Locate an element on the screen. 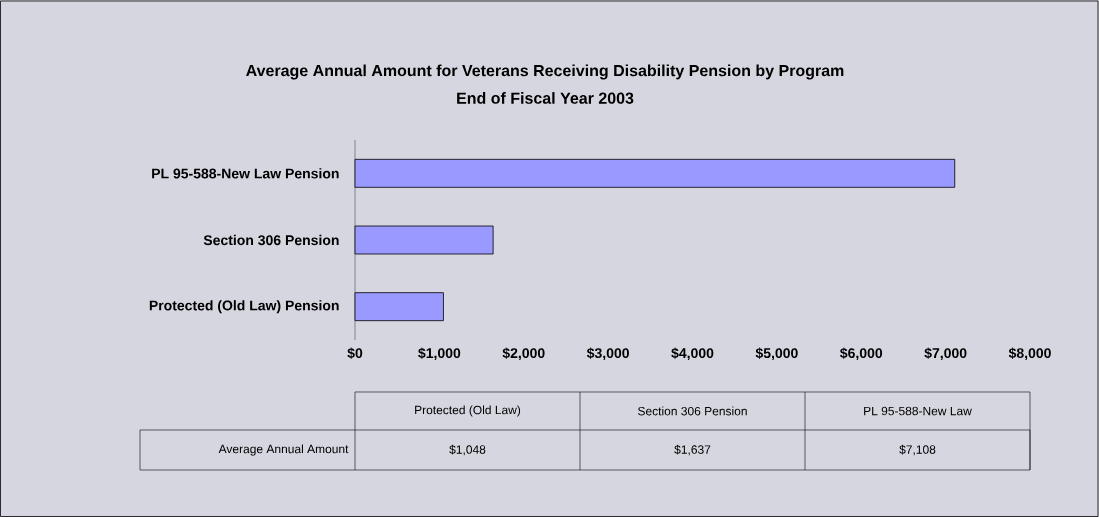 This screenshot has height=517, width=1099. x-tick-label: $3,000 is located at coordinates (607, 354).